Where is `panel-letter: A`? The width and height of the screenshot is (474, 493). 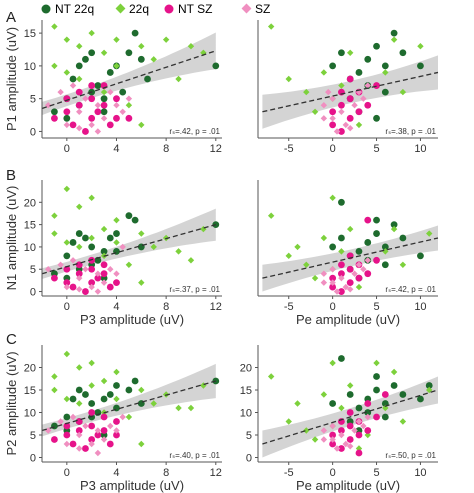 panel-letter: A is located at coordinates (11, 17).